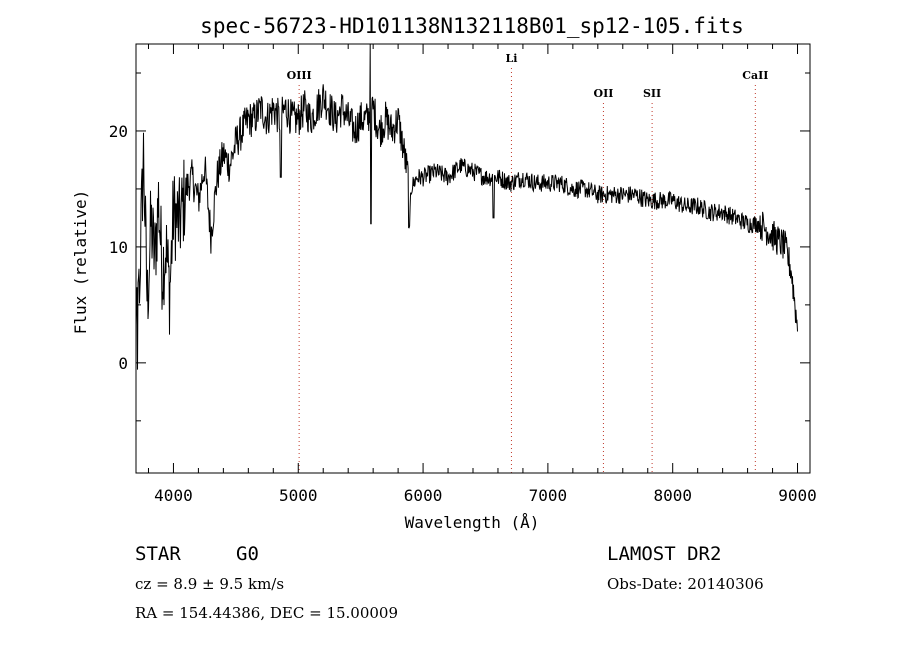  What do you see at coordinates (299, 75) in the screenshot?
I see `line-marker-label: OIII` at bounding box center [299, 75].